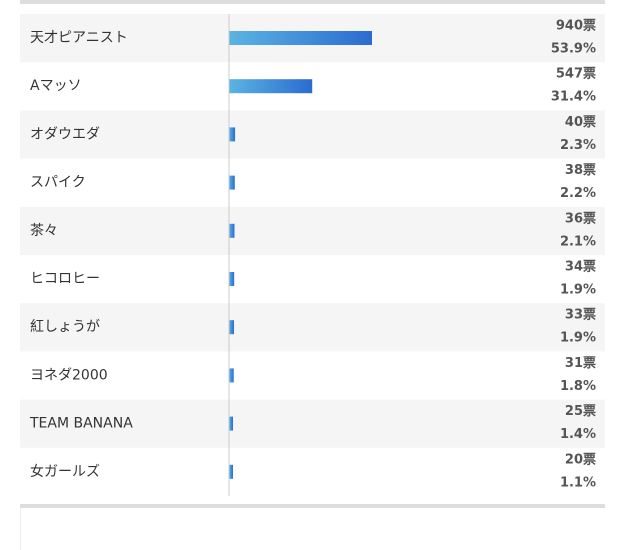 The width and height of the screenshot is (625, 550). Describe the element at coordinates (312, 2) in the screenshot. I see `top-border` at that location.